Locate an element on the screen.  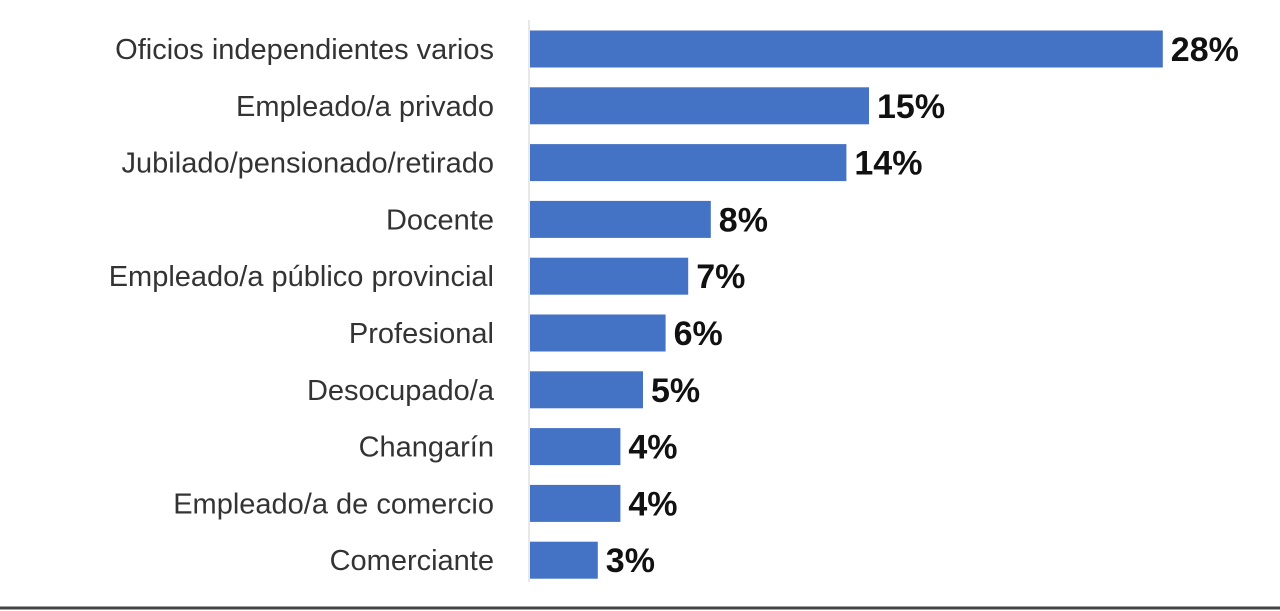
data-label: 28% is located at coordinates (1205, 50).